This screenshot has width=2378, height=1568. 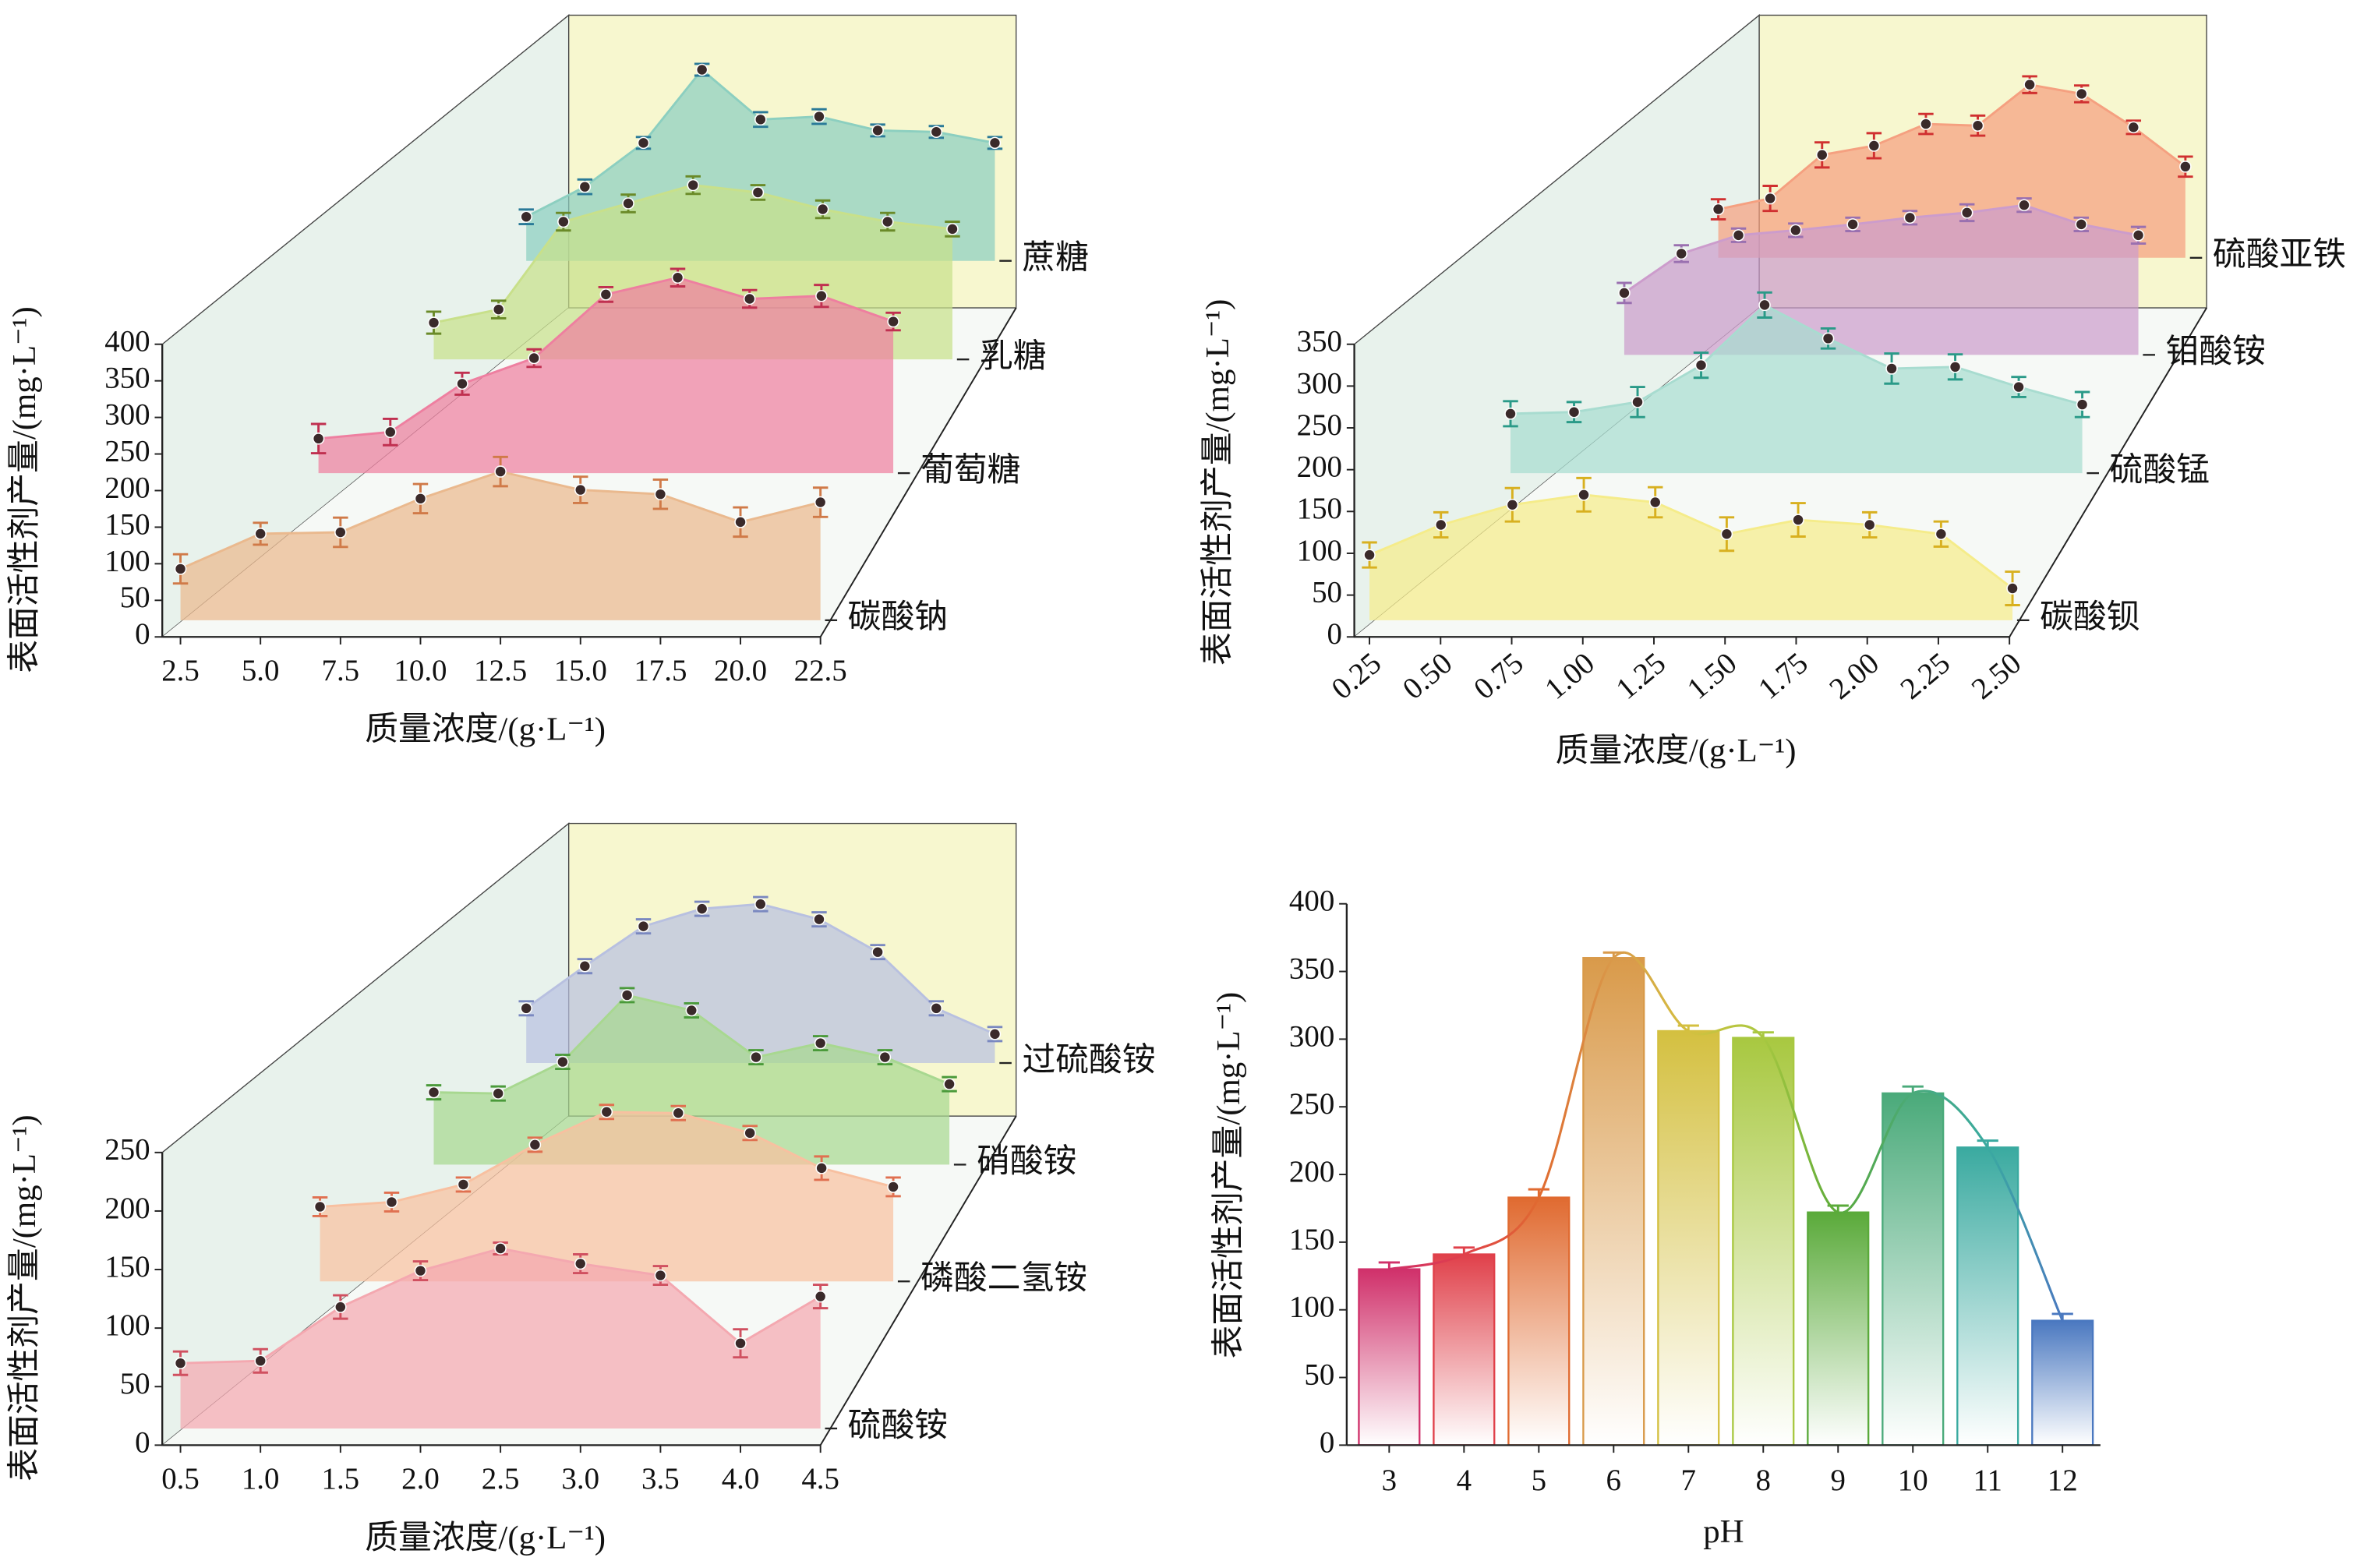 I want to click on x-tick-label: 3, so click(x=1389, y=1480).